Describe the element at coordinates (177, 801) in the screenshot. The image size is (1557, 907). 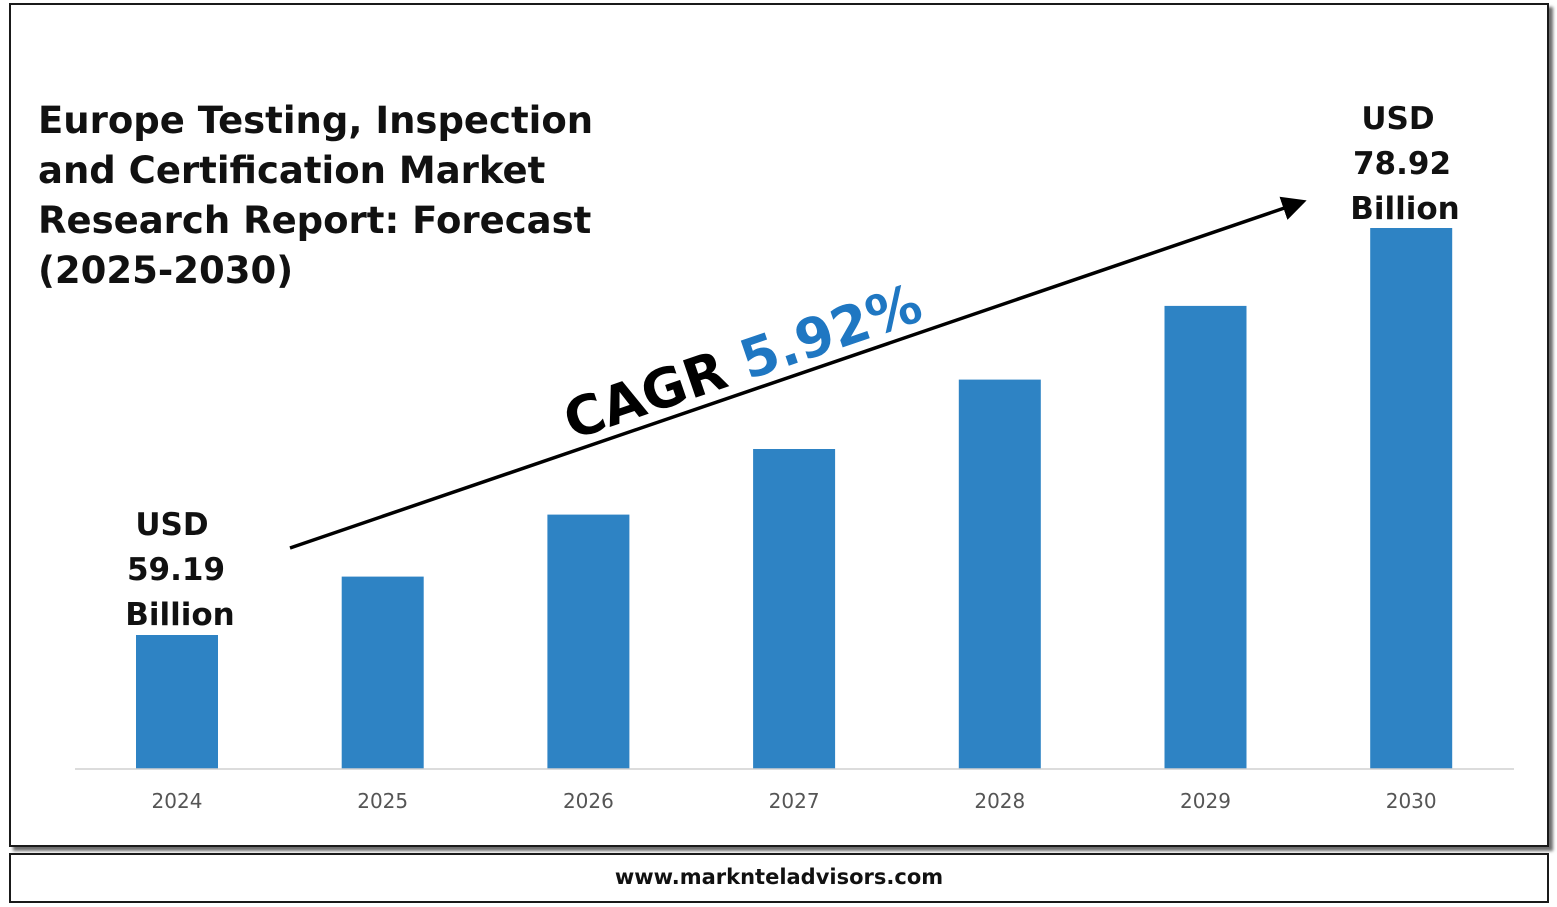
I see `x-tick-label-2024: 2024` at that location.